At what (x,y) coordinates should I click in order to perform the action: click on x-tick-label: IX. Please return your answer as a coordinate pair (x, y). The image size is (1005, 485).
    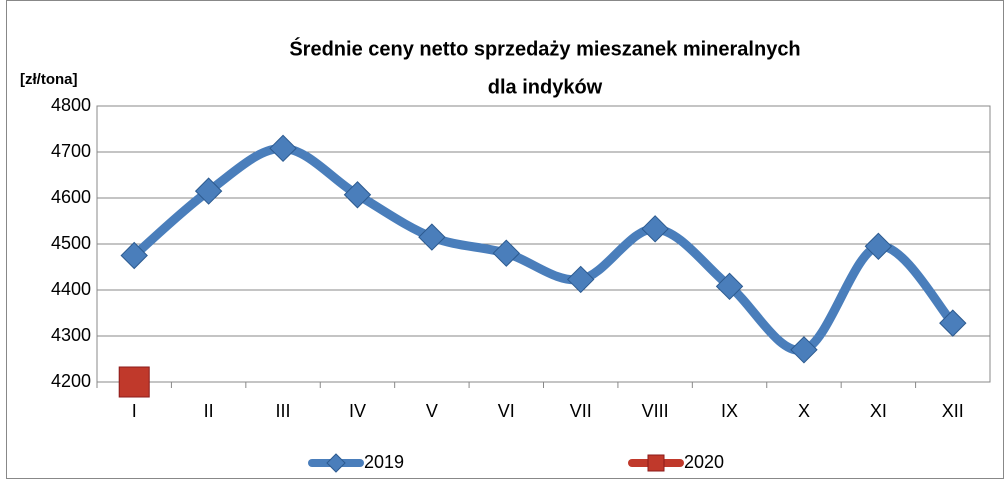
    Looking at the image, I should click on (729, 411).